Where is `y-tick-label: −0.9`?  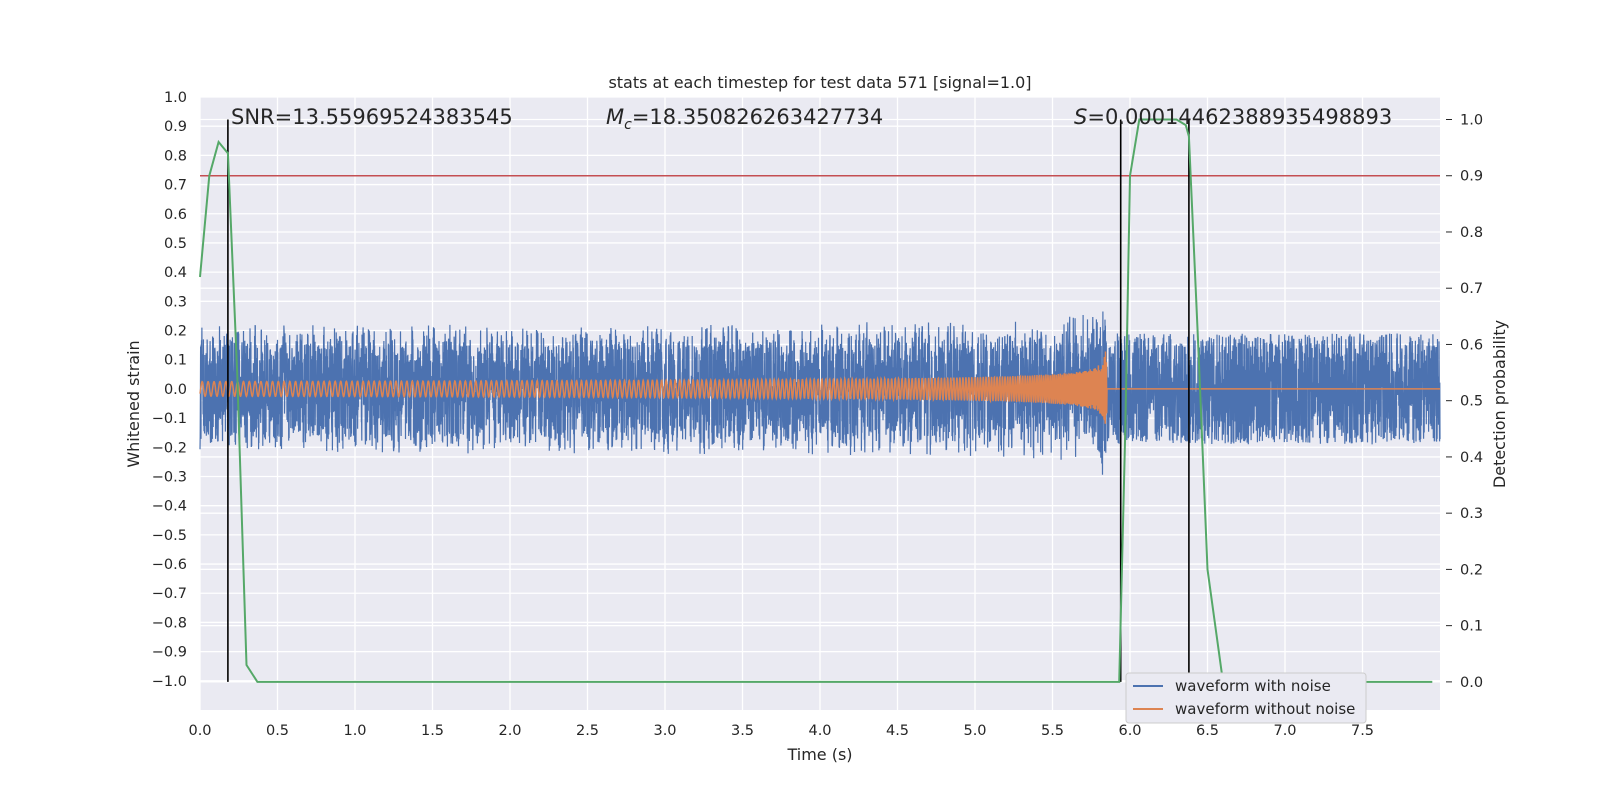 y-tick-label: −0.9 is located at coordinates (169, 653).